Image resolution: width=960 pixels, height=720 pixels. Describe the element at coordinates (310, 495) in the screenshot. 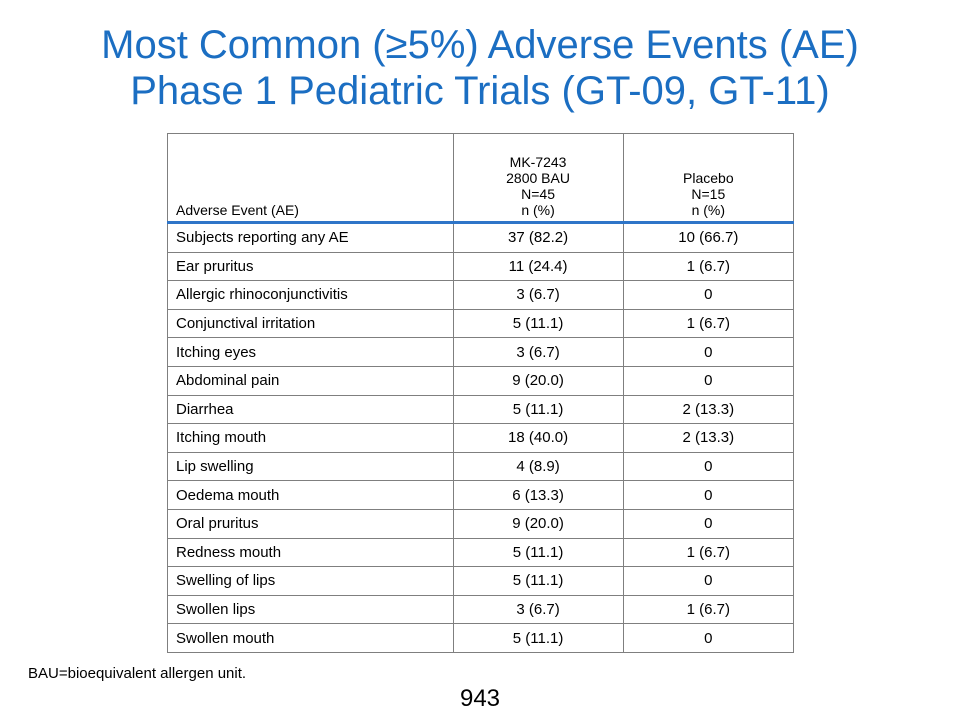

I see `ae-name-cell: Oedema mouth` at that location.